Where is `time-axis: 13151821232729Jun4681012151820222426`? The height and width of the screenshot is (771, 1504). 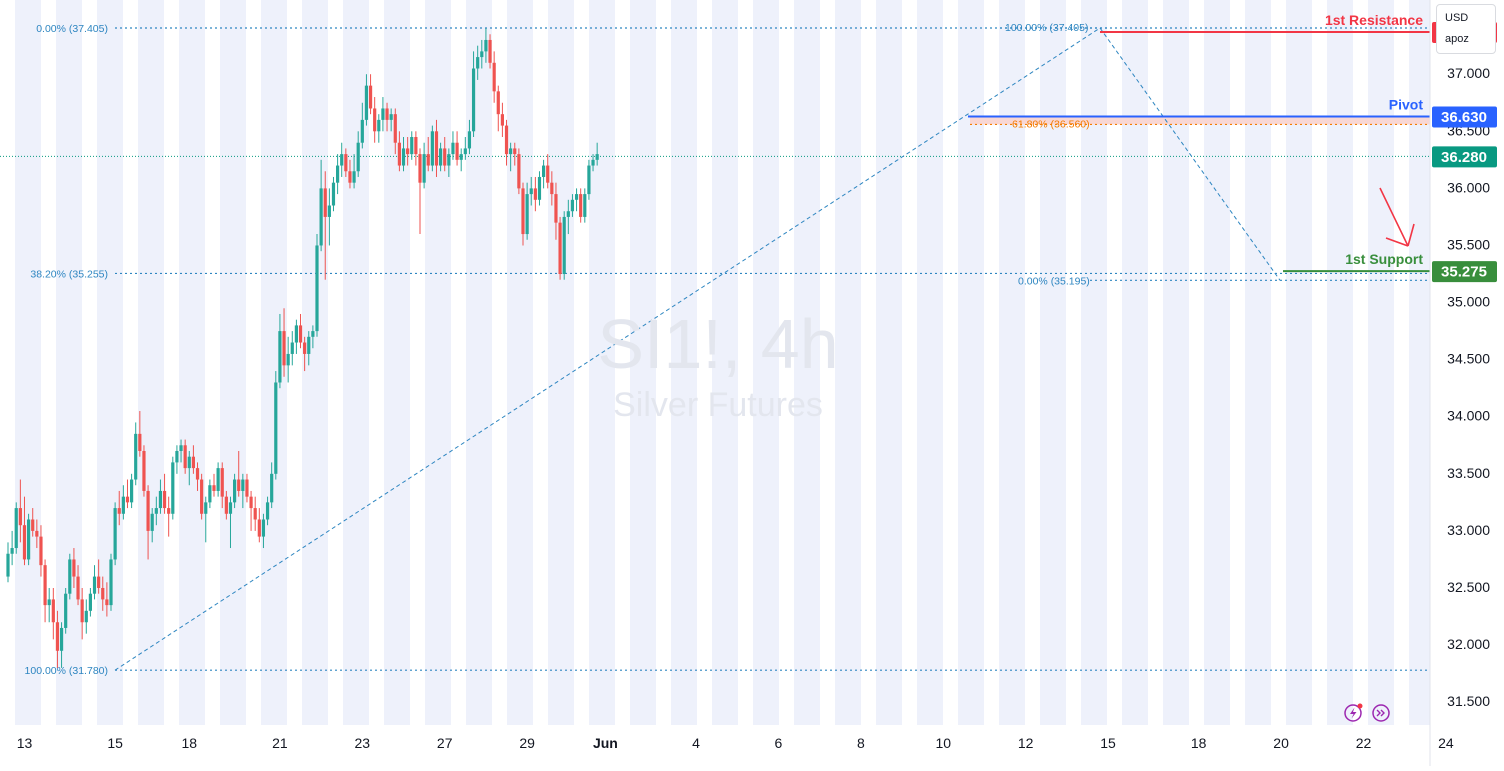 time-axis: 13151821232729Jun4681012151820222426 is located at coordinates (760, 743).